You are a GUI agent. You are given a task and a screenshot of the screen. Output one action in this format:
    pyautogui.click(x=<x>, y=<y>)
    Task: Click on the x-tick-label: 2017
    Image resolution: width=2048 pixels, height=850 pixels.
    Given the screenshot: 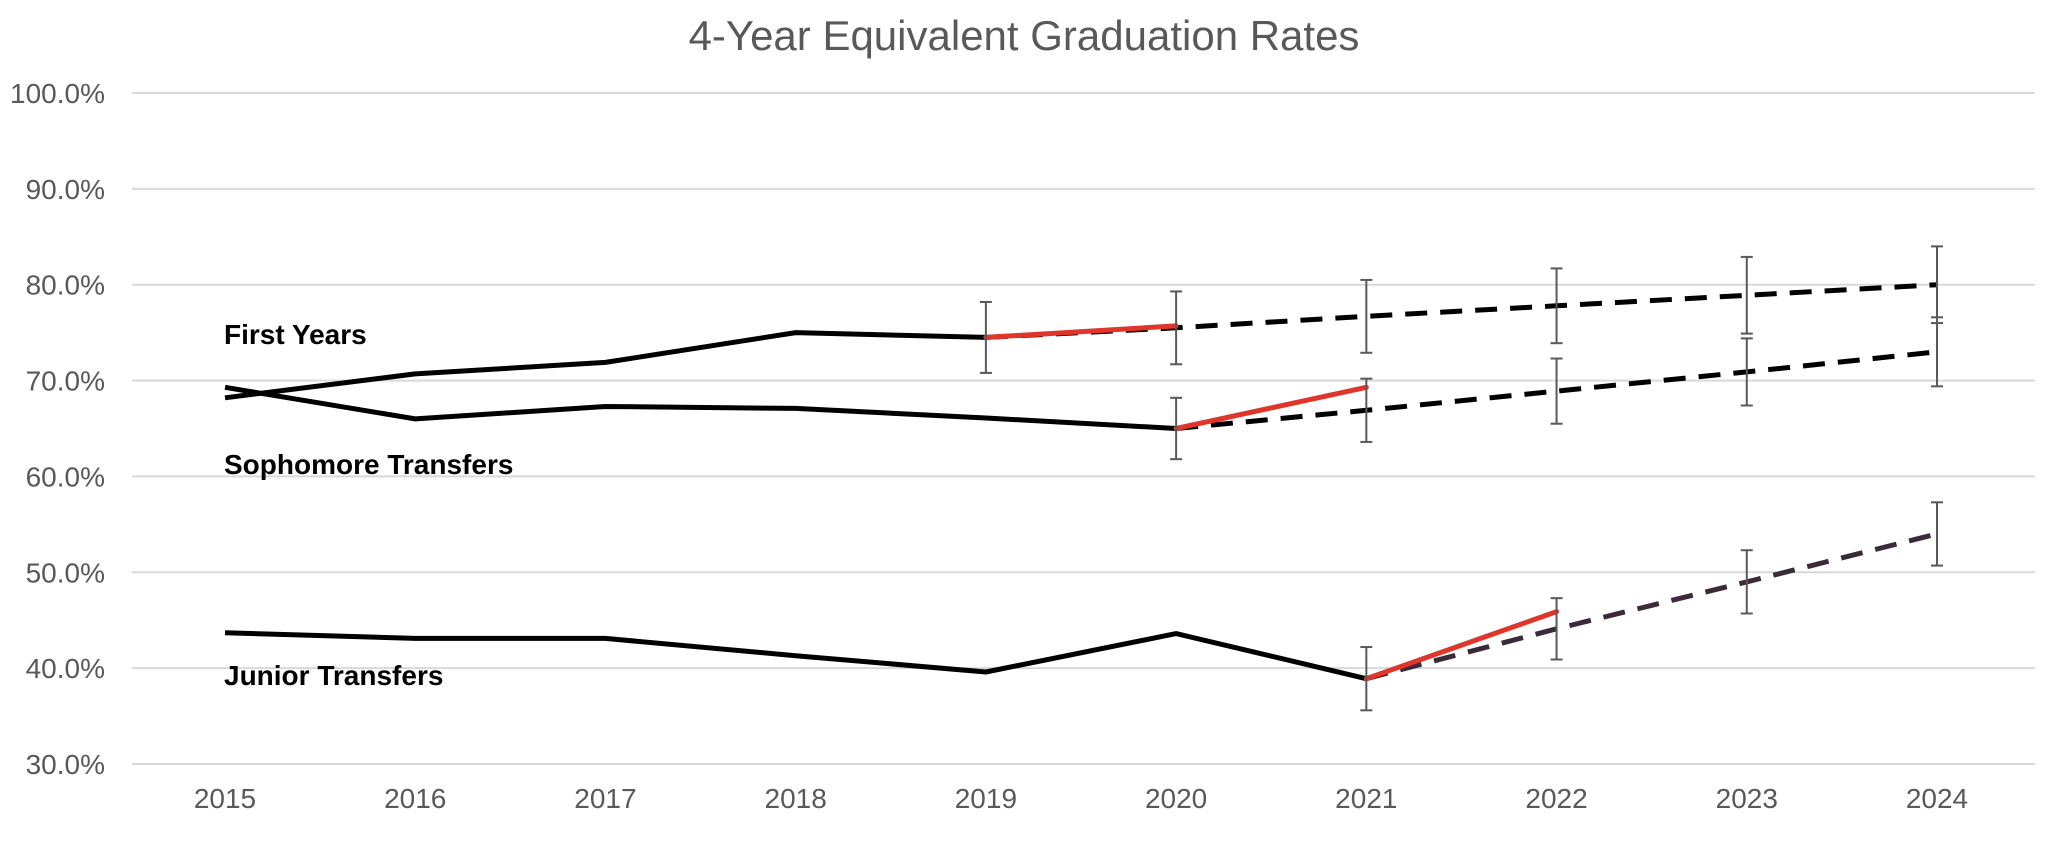 What is the action you would take?
    pyautogui.click(x=605, y=798)
    